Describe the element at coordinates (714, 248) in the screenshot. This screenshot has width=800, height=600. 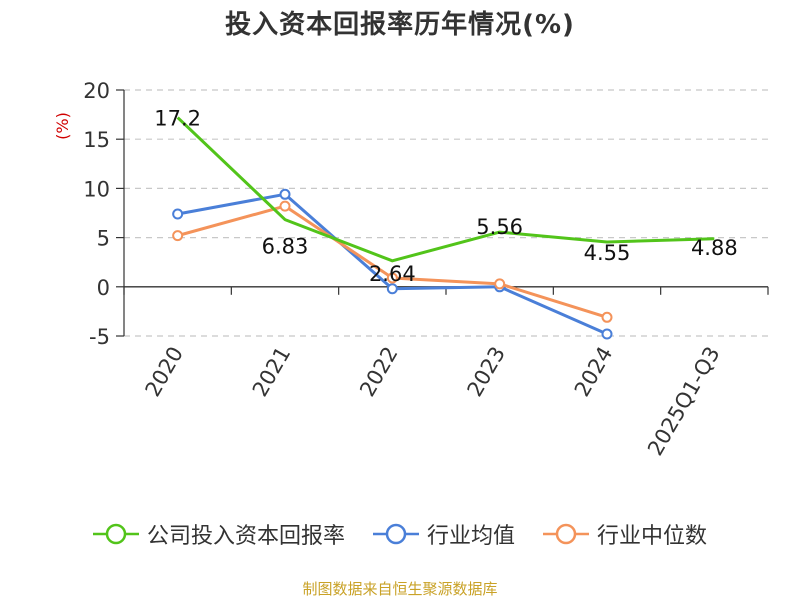
I see `data-label: 4.88` at that location.